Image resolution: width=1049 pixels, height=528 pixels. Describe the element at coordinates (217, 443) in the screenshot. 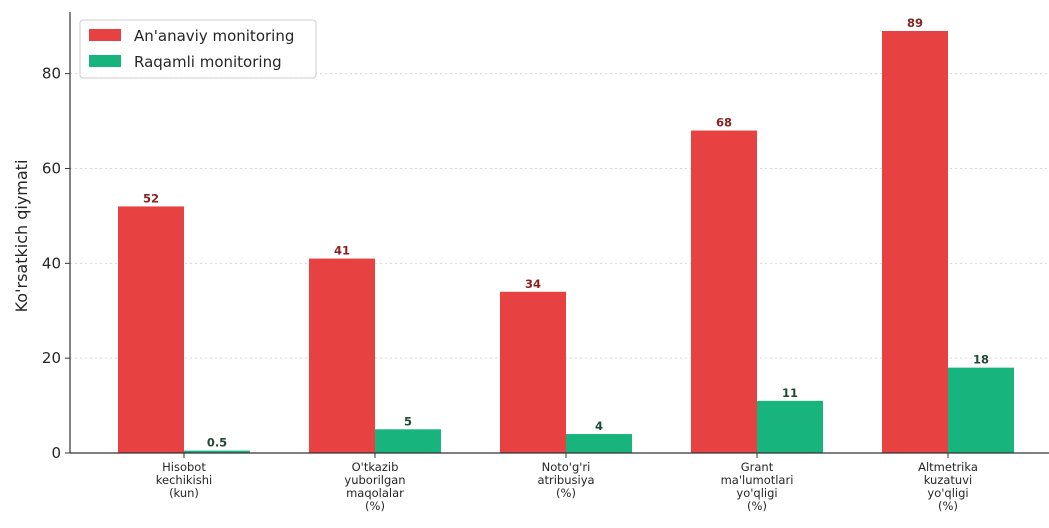

I see `value-label: 0.5` at that location.